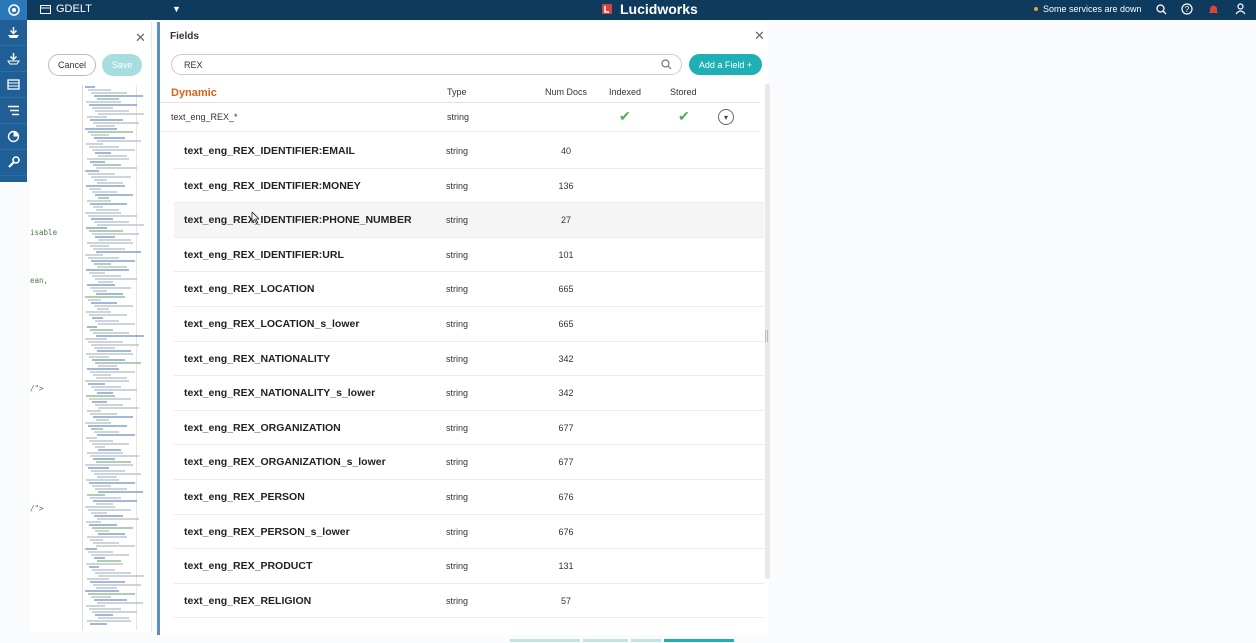 The image size is (1256, 643). I want to click on field-row: text_eng_REX_ORGANIZATION string 677, so click(469, 428).